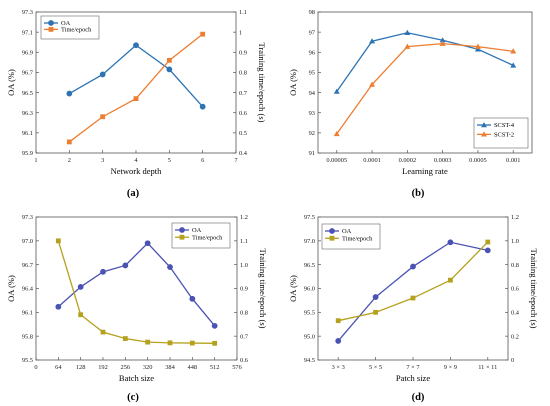  Describe the element at coordinates (133, 397) in the screenshot. I see `panel-label: (c)` at that location.